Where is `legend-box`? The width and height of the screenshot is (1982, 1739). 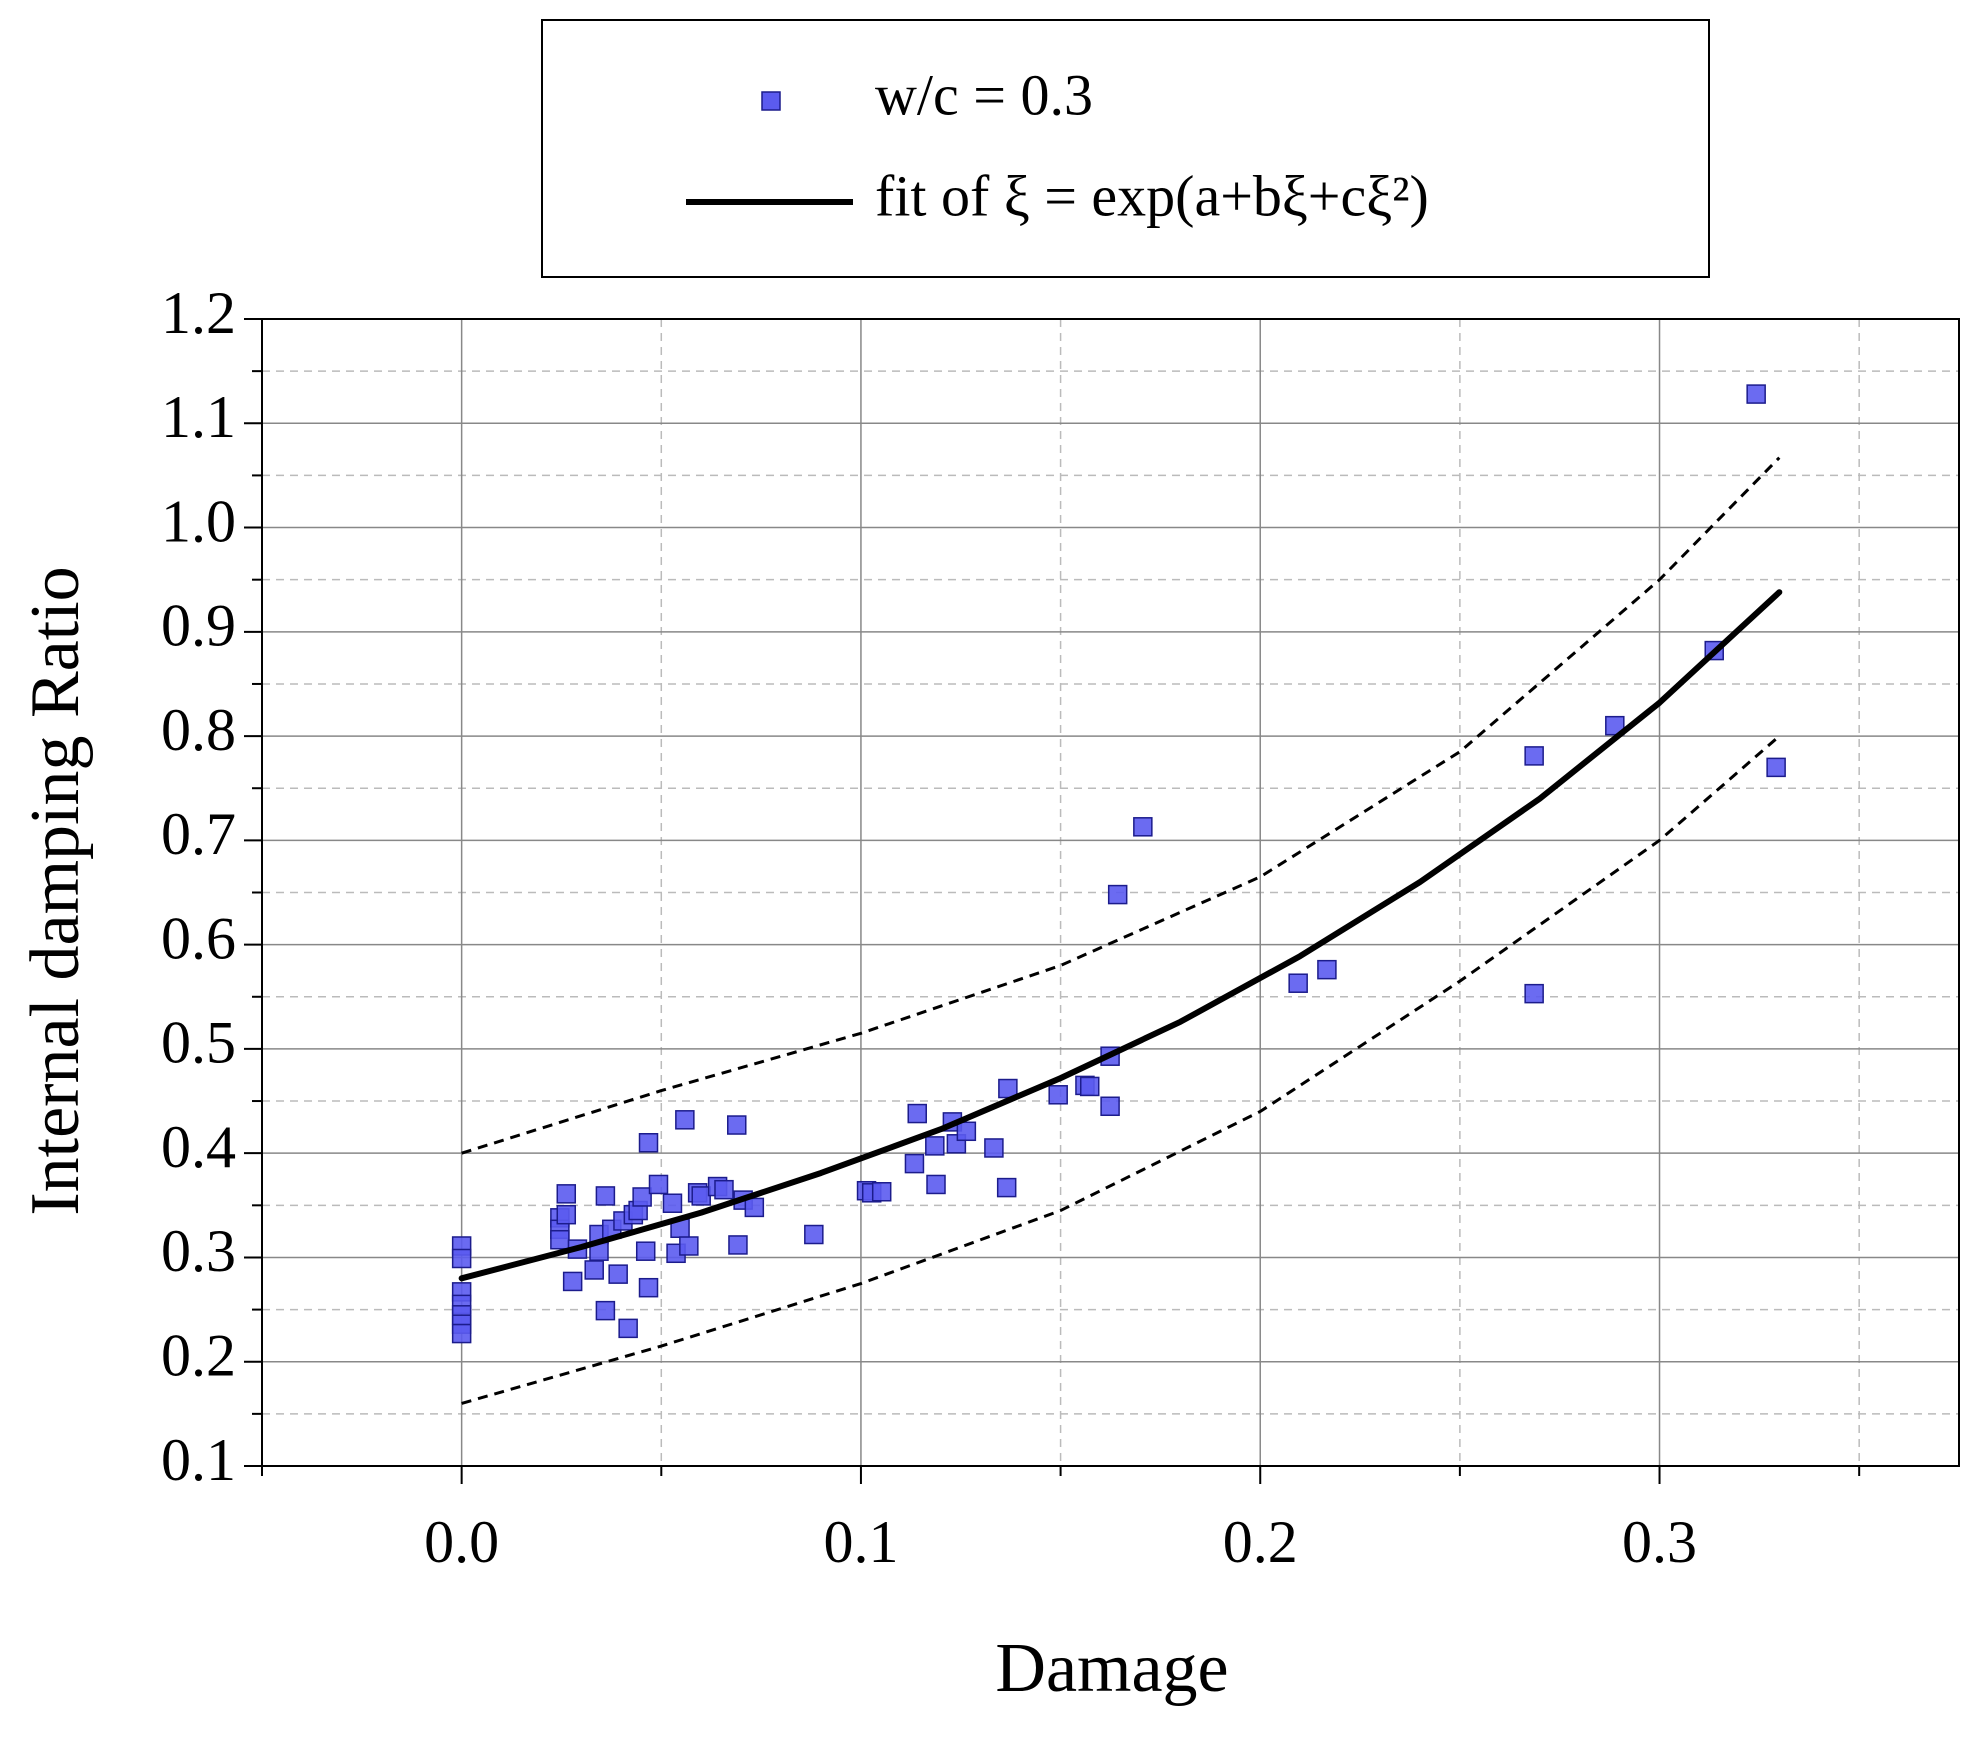
legend-box is located at coordinates (1125, 148).